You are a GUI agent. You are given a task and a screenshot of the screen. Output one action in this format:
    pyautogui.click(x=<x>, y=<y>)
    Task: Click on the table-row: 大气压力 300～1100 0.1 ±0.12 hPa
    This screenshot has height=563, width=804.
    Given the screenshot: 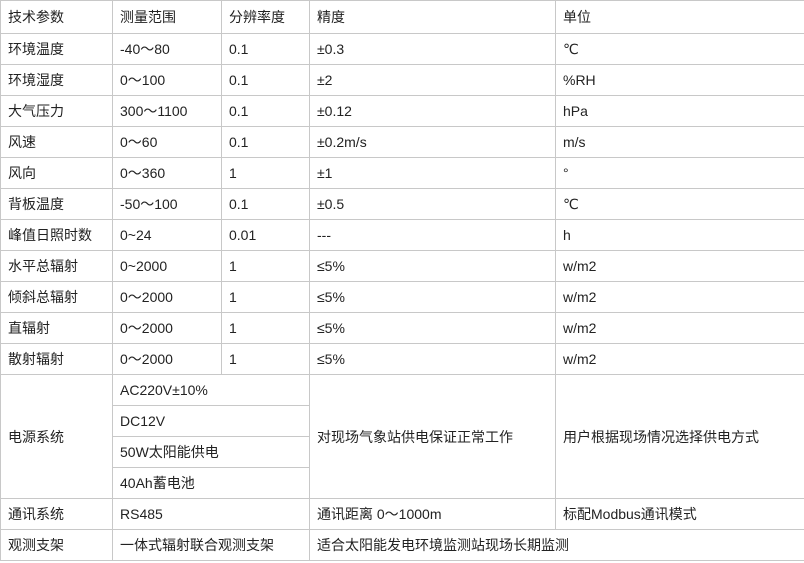 What is the action you would take?
    pyautogui.click(x=402, y=111)
    